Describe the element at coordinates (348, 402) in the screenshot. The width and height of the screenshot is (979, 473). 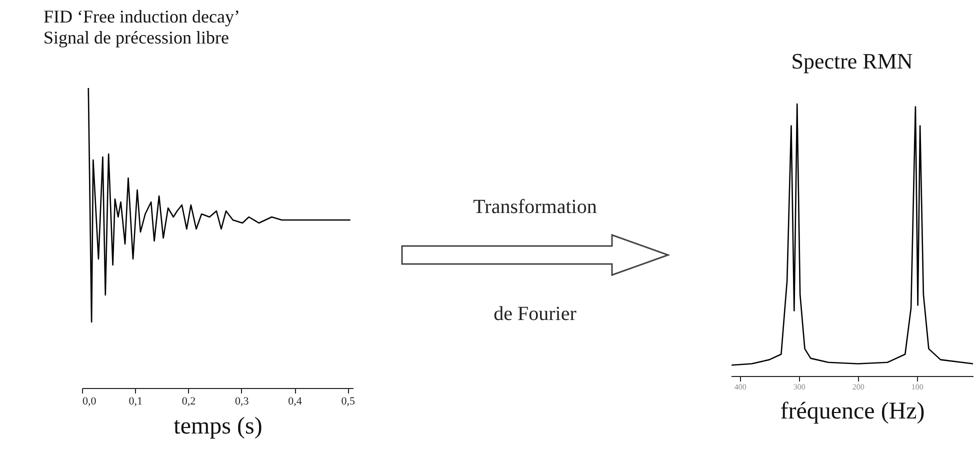
I see `x-tick-label: 0,5` at that location.